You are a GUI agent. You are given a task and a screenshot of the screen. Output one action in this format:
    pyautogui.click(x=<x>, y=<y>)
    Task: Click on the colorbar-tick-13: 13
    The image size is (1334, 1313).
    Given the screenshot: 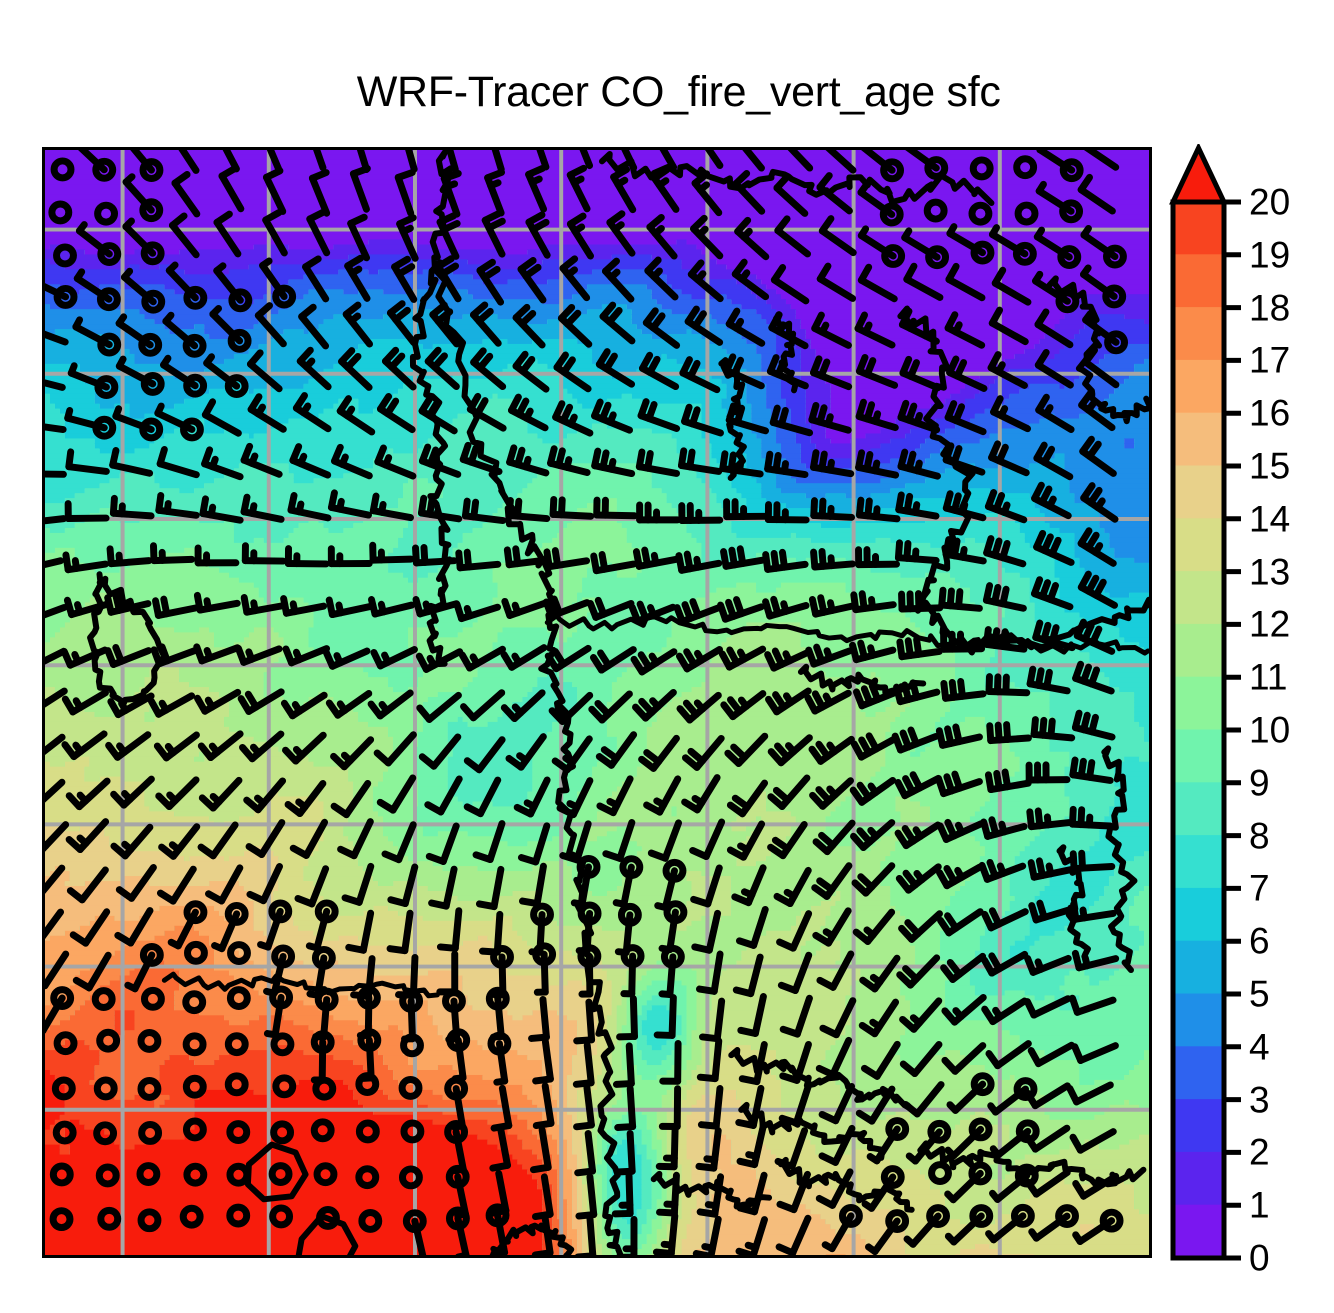 What is the action you would take?
    pyautogui.click(x=1270, y=572)
    